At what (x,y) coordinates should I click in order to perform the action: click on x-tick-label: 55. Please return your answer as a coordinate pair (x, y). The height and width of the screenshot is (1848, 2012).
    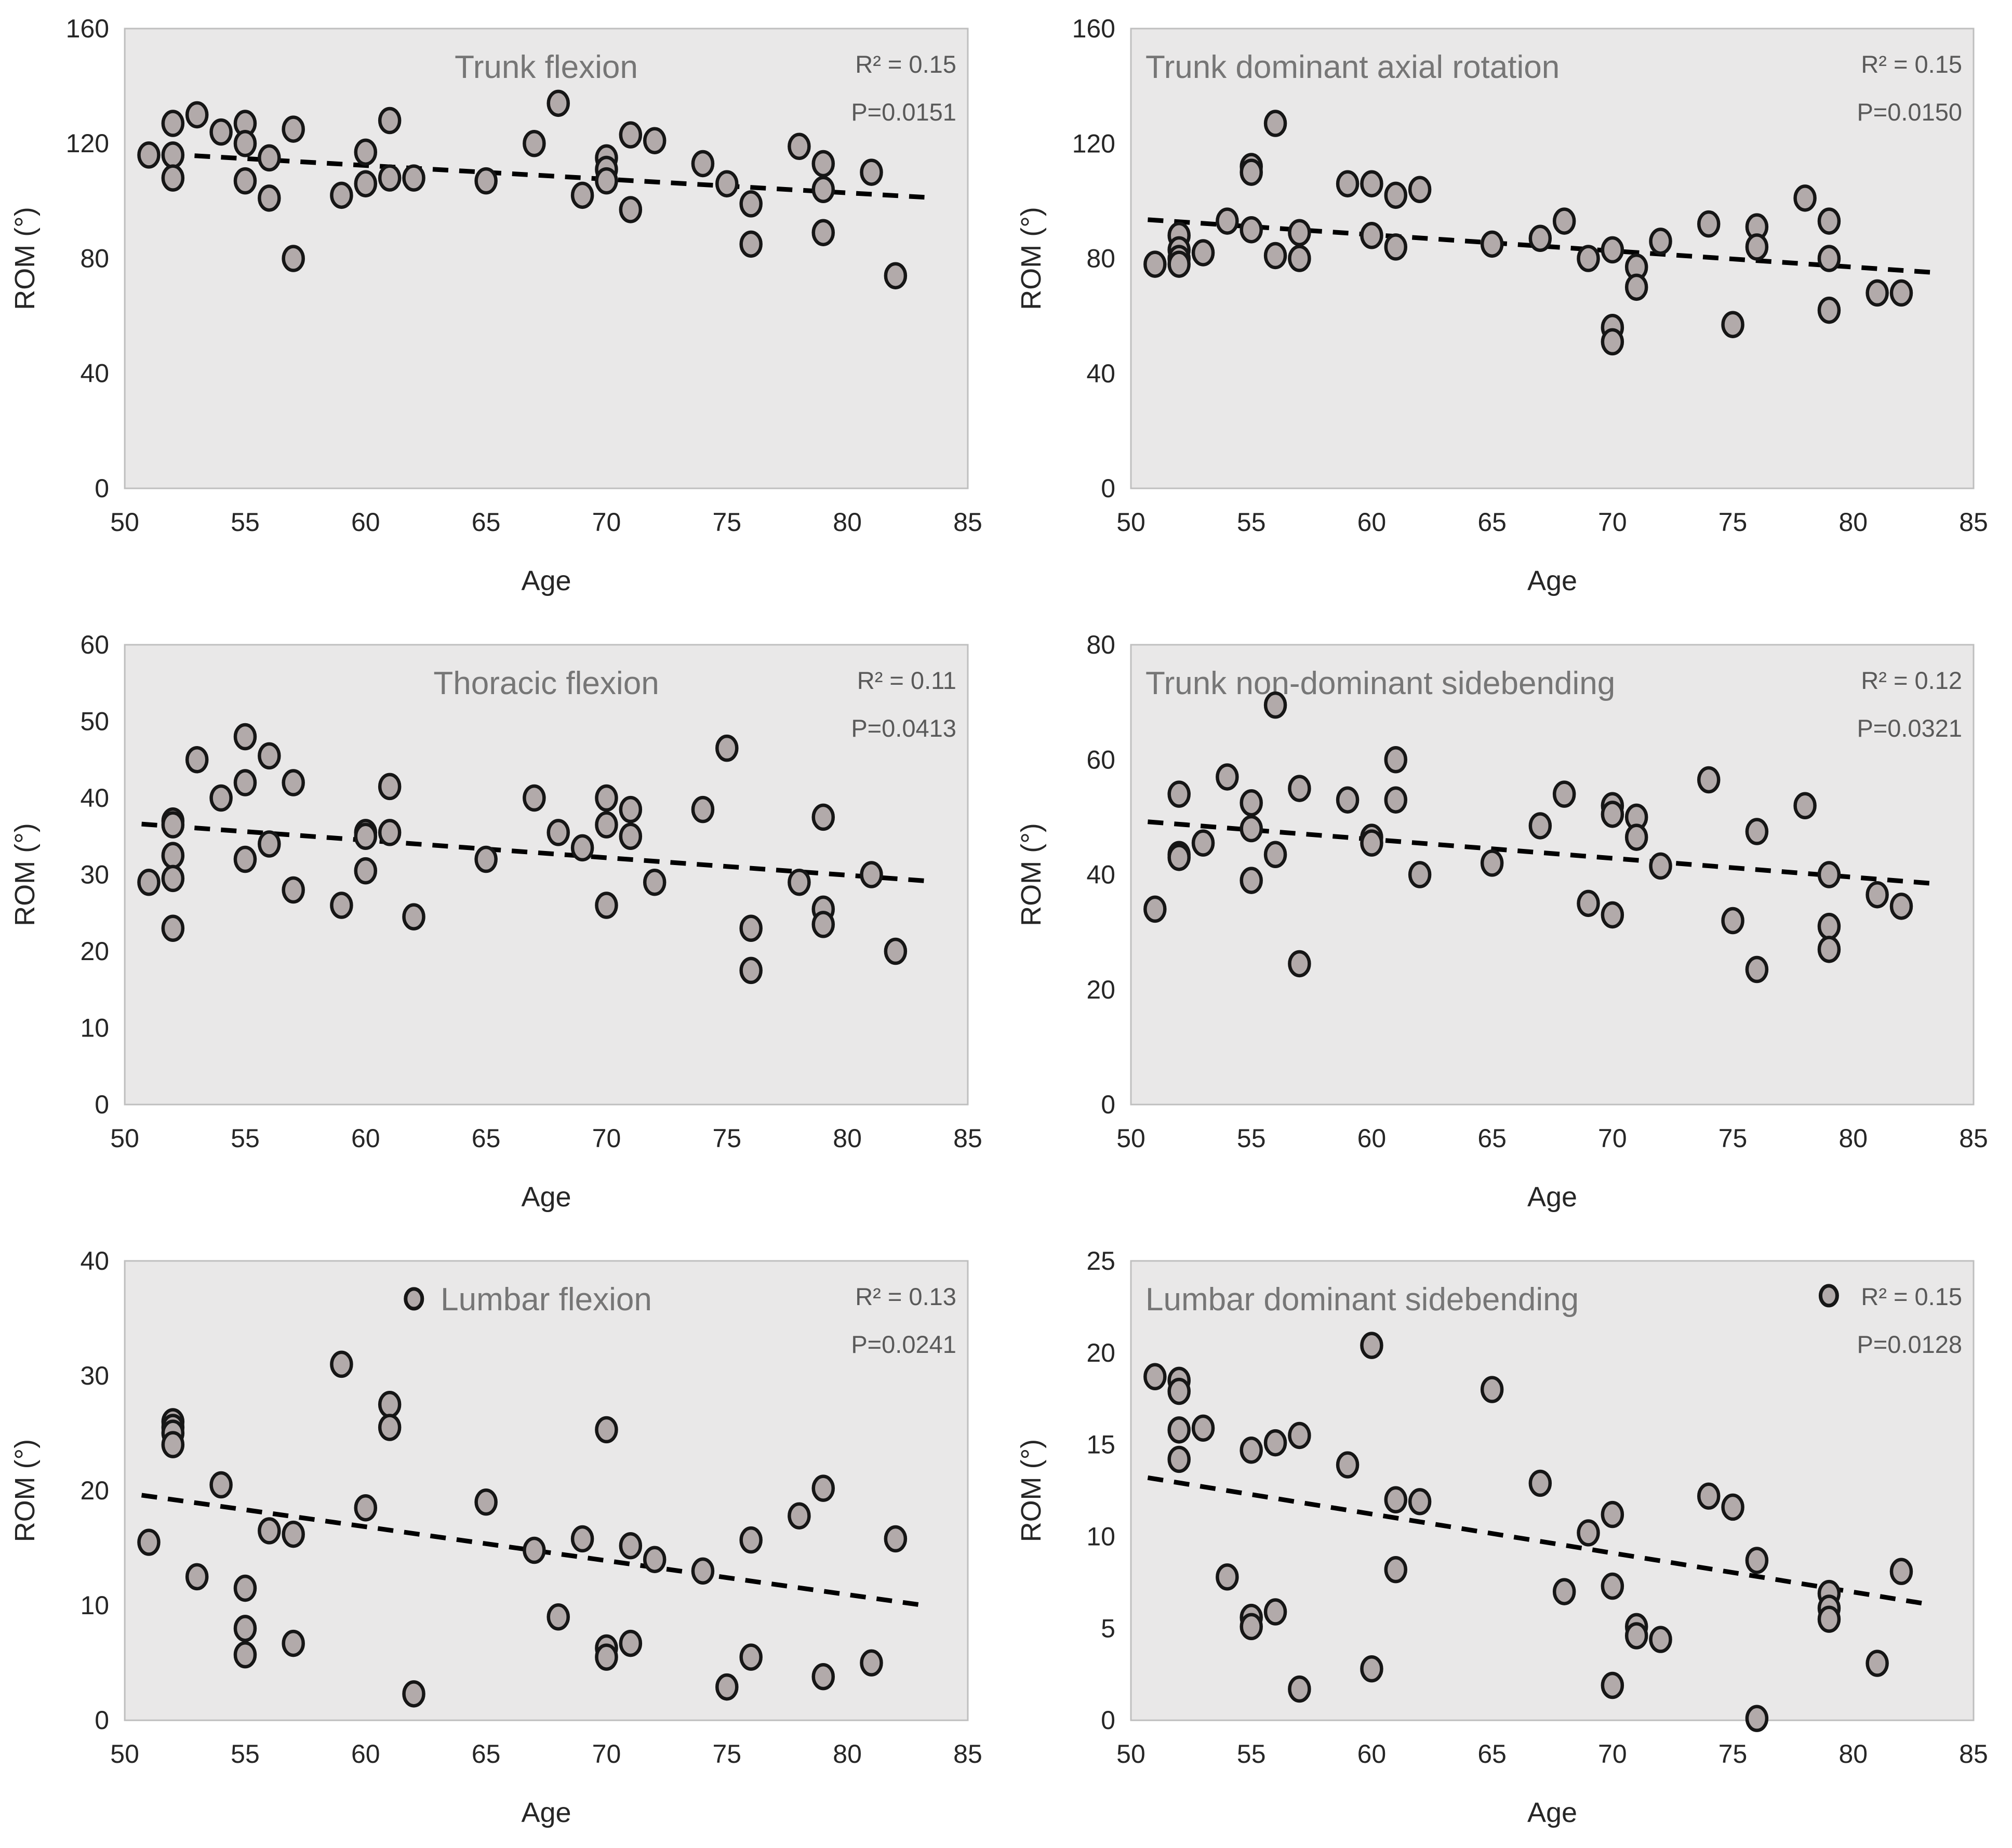
    Looking at the image, I should click on (245, 1139).